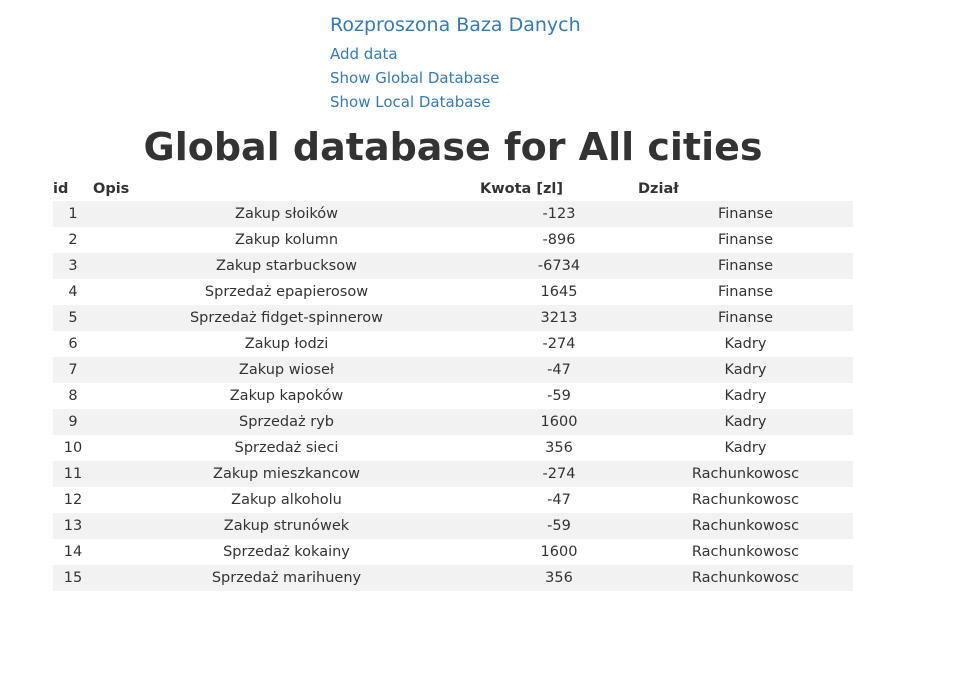 The width and height of the screenshot is (958, 675). Describe the element at coordinates (286, 500) in the screenshot. I see `cell-opis: Zakup alkoholu` at that location.